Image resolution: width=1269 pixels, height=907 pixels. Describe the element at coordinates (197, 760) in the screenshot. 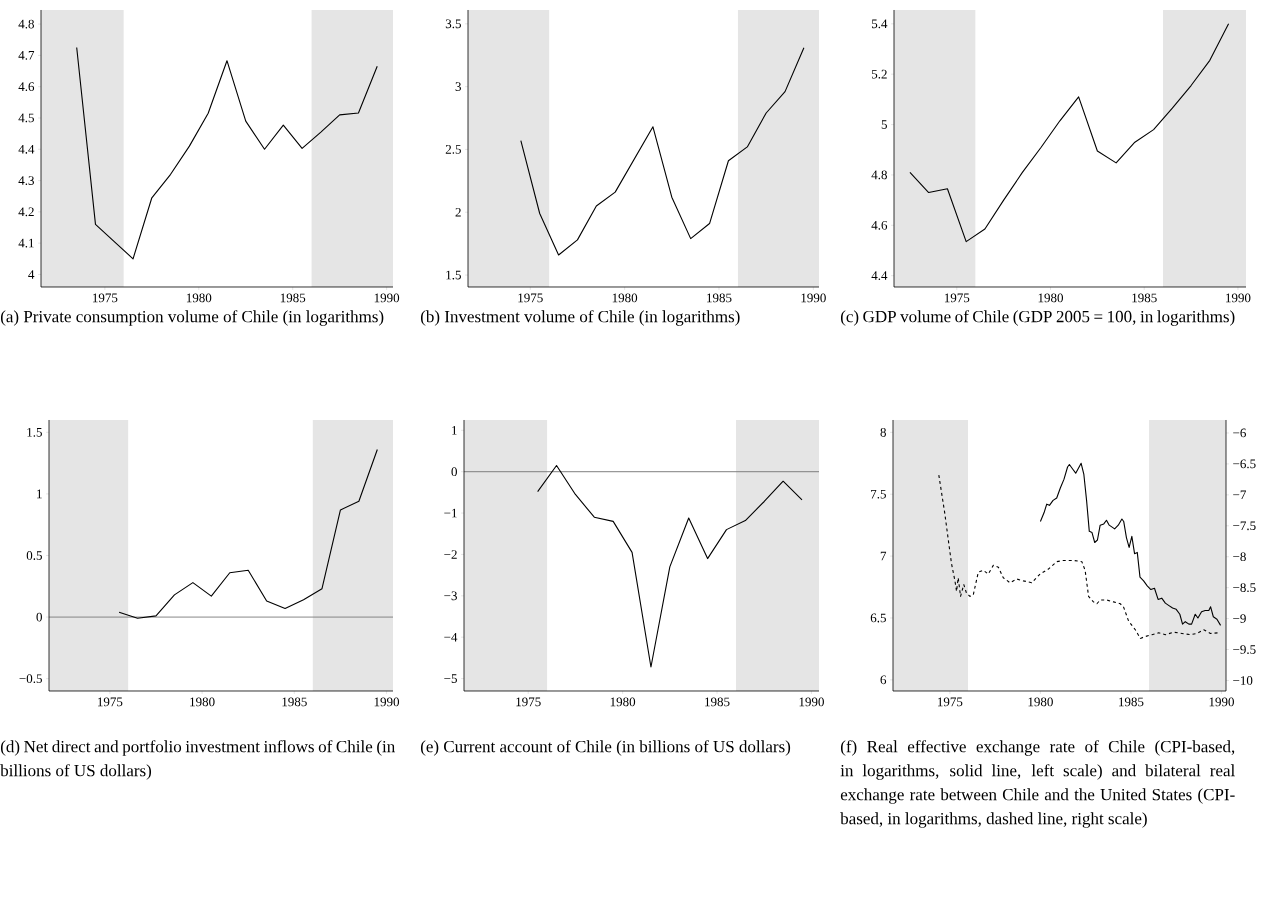

I see `text: (d) Net direct and portfolio investment inflows of Chile (in billions of US dollars)` at that location.